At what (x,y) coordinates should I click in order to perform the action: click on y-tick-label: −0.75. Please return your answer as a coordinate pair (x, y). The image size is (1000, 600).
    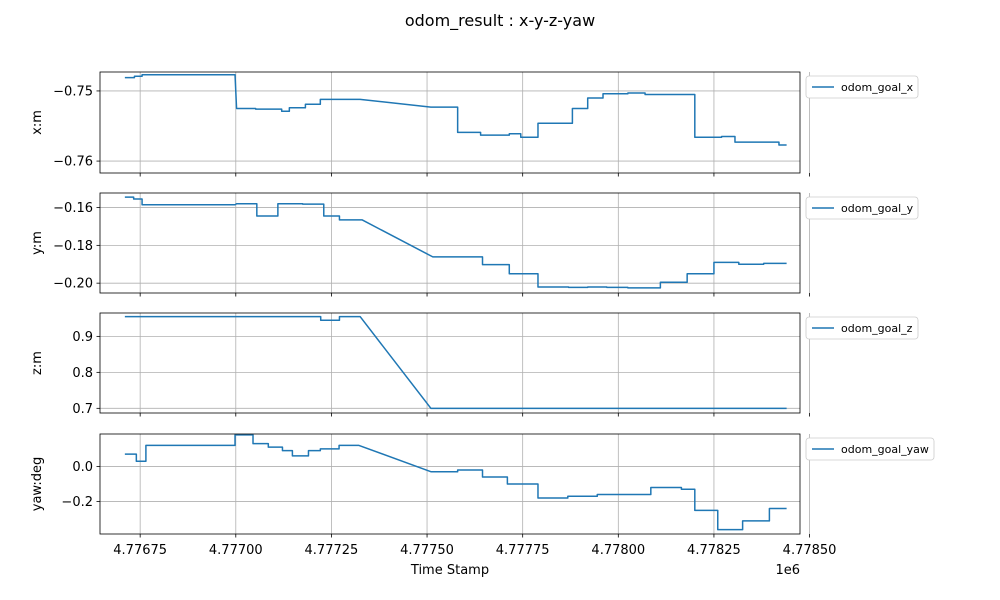
    Looking at the image, I should click on (73, 91).